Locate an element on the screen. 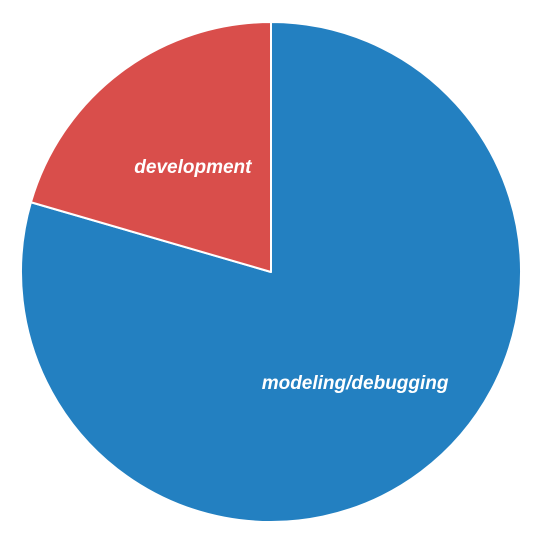  pie-label-development: development is located at coordinates (193, 167).